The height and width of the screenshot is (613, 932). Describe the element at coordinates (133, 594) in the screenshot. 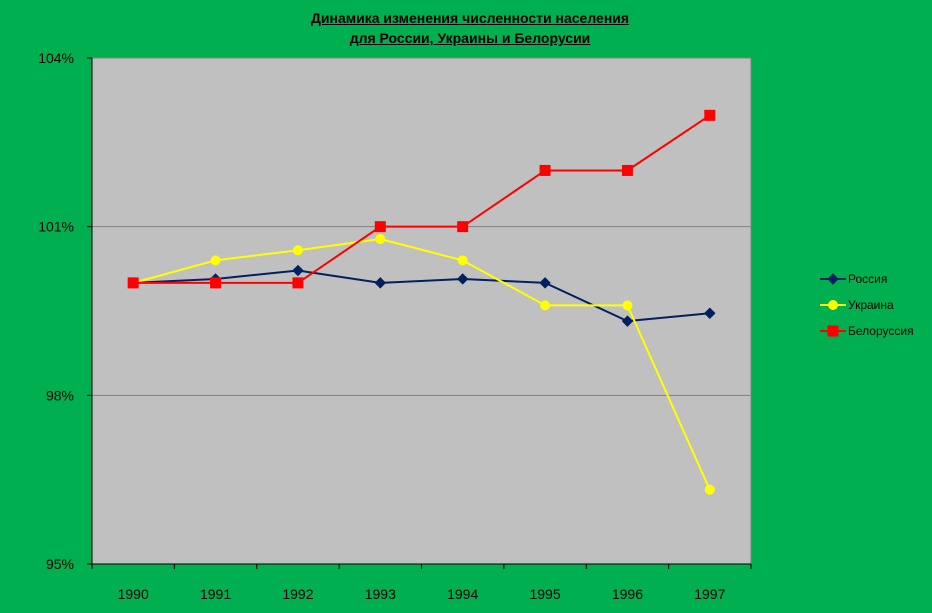

I see `x-tick-label: 1990` at that location.